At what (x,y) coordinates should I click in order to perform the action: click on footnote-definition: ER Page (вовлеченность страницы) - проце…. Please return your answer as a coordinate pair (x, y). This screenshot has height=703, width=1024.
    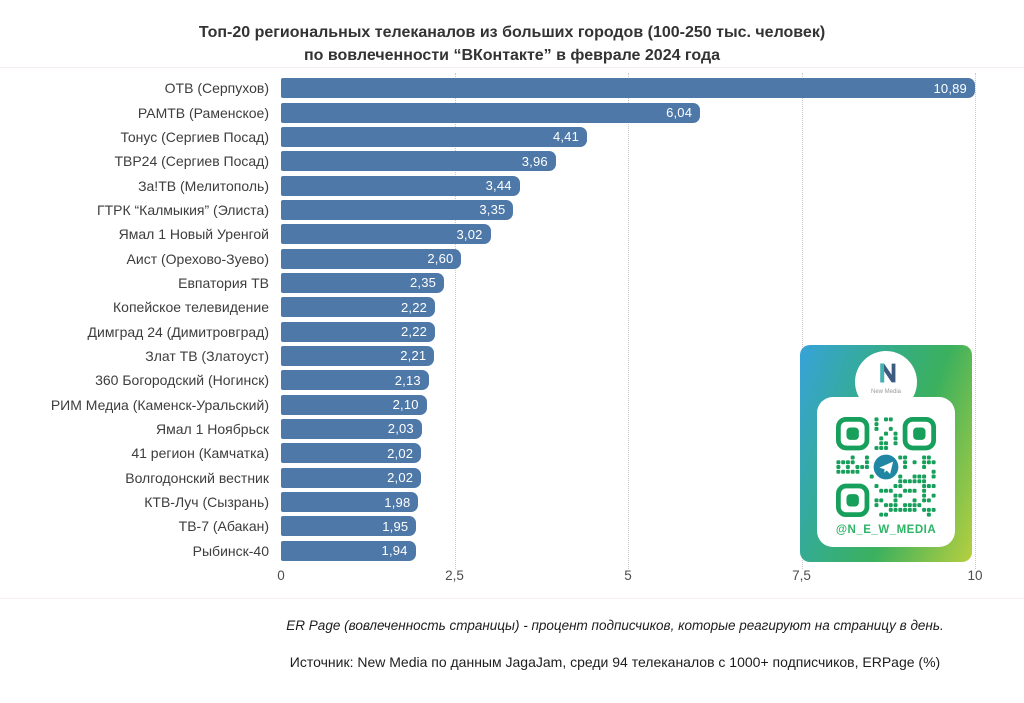
    Looking at the image, I should click on (615, 625).